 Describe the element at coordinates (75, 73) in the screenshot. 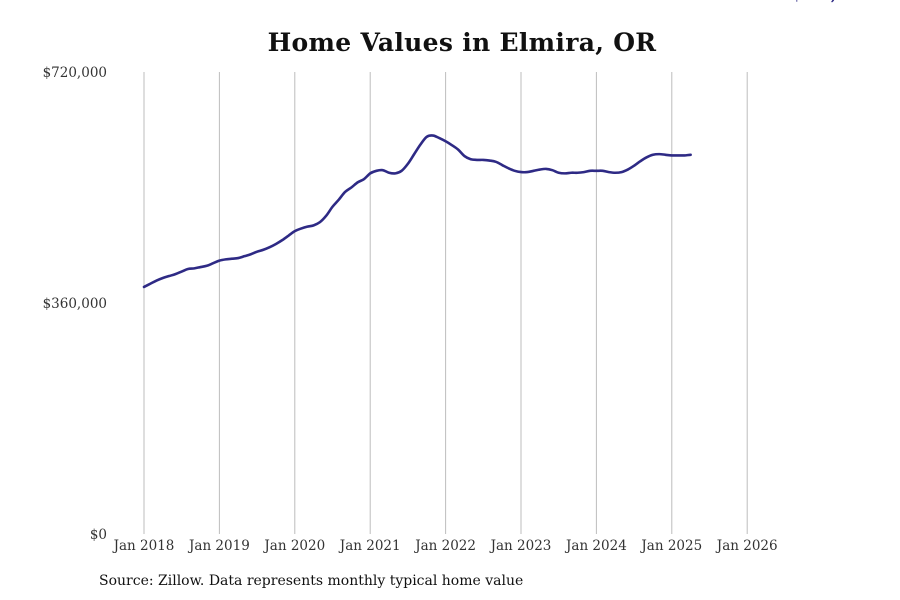

I see `y-tick-label: $720,000` at that location.